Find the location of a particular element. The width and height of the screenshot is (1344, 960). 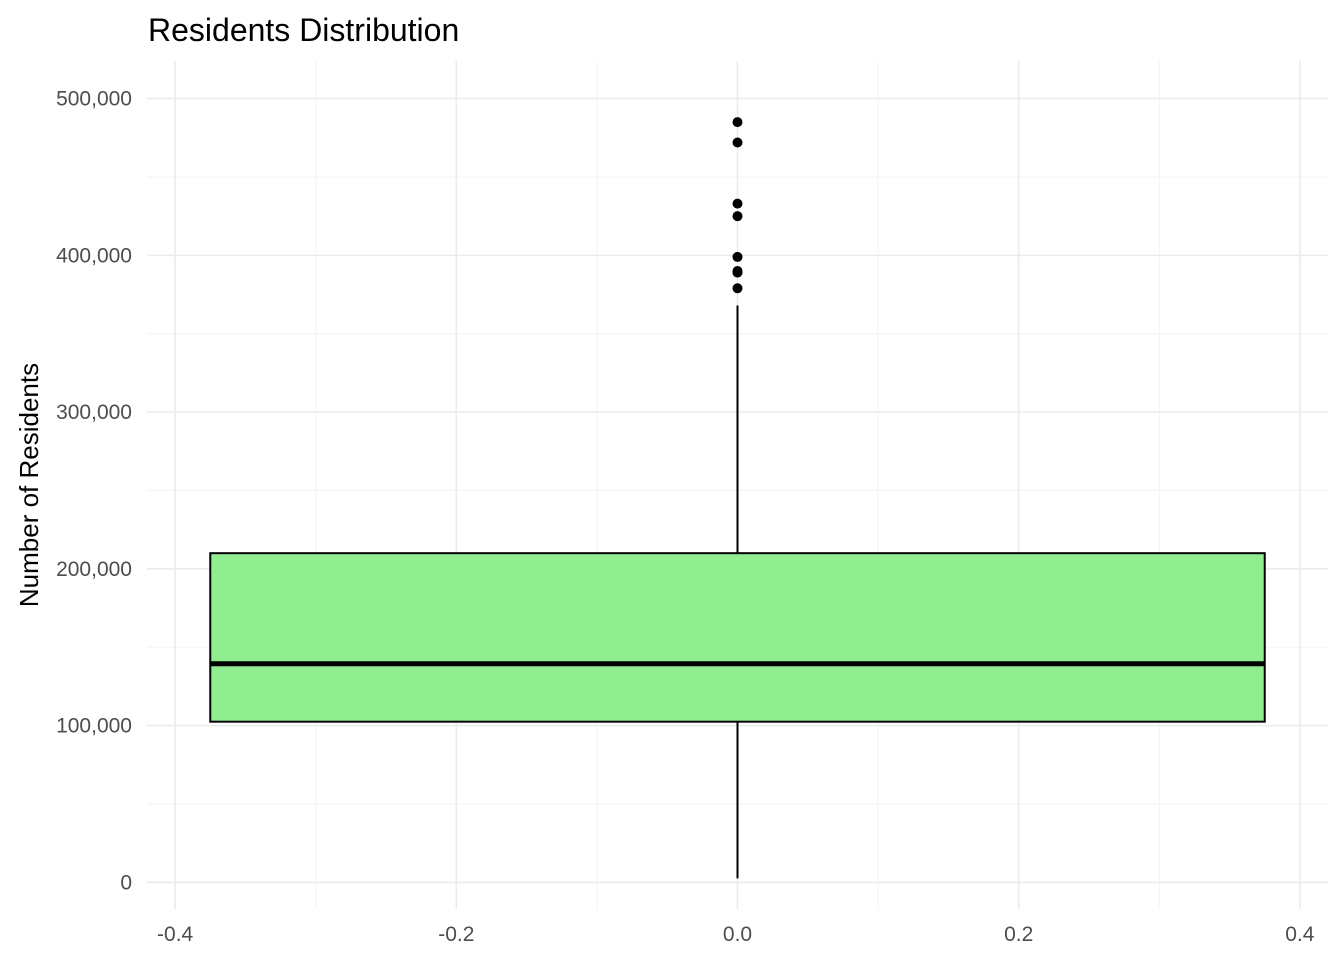

x-tick-label: 0.0 is located at coordinates (737, 934).